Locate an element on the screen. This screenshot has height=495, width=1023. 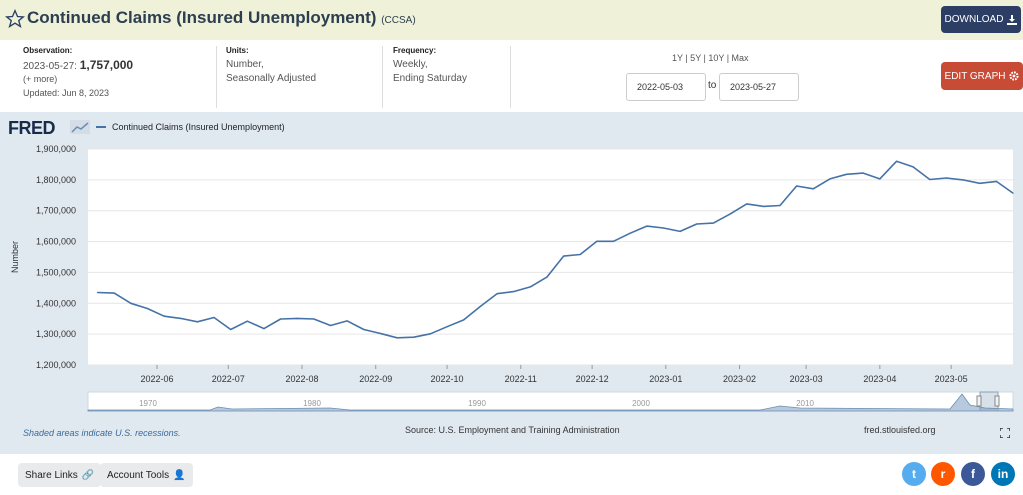
gear-icon is located at coordinates (1014, 76).